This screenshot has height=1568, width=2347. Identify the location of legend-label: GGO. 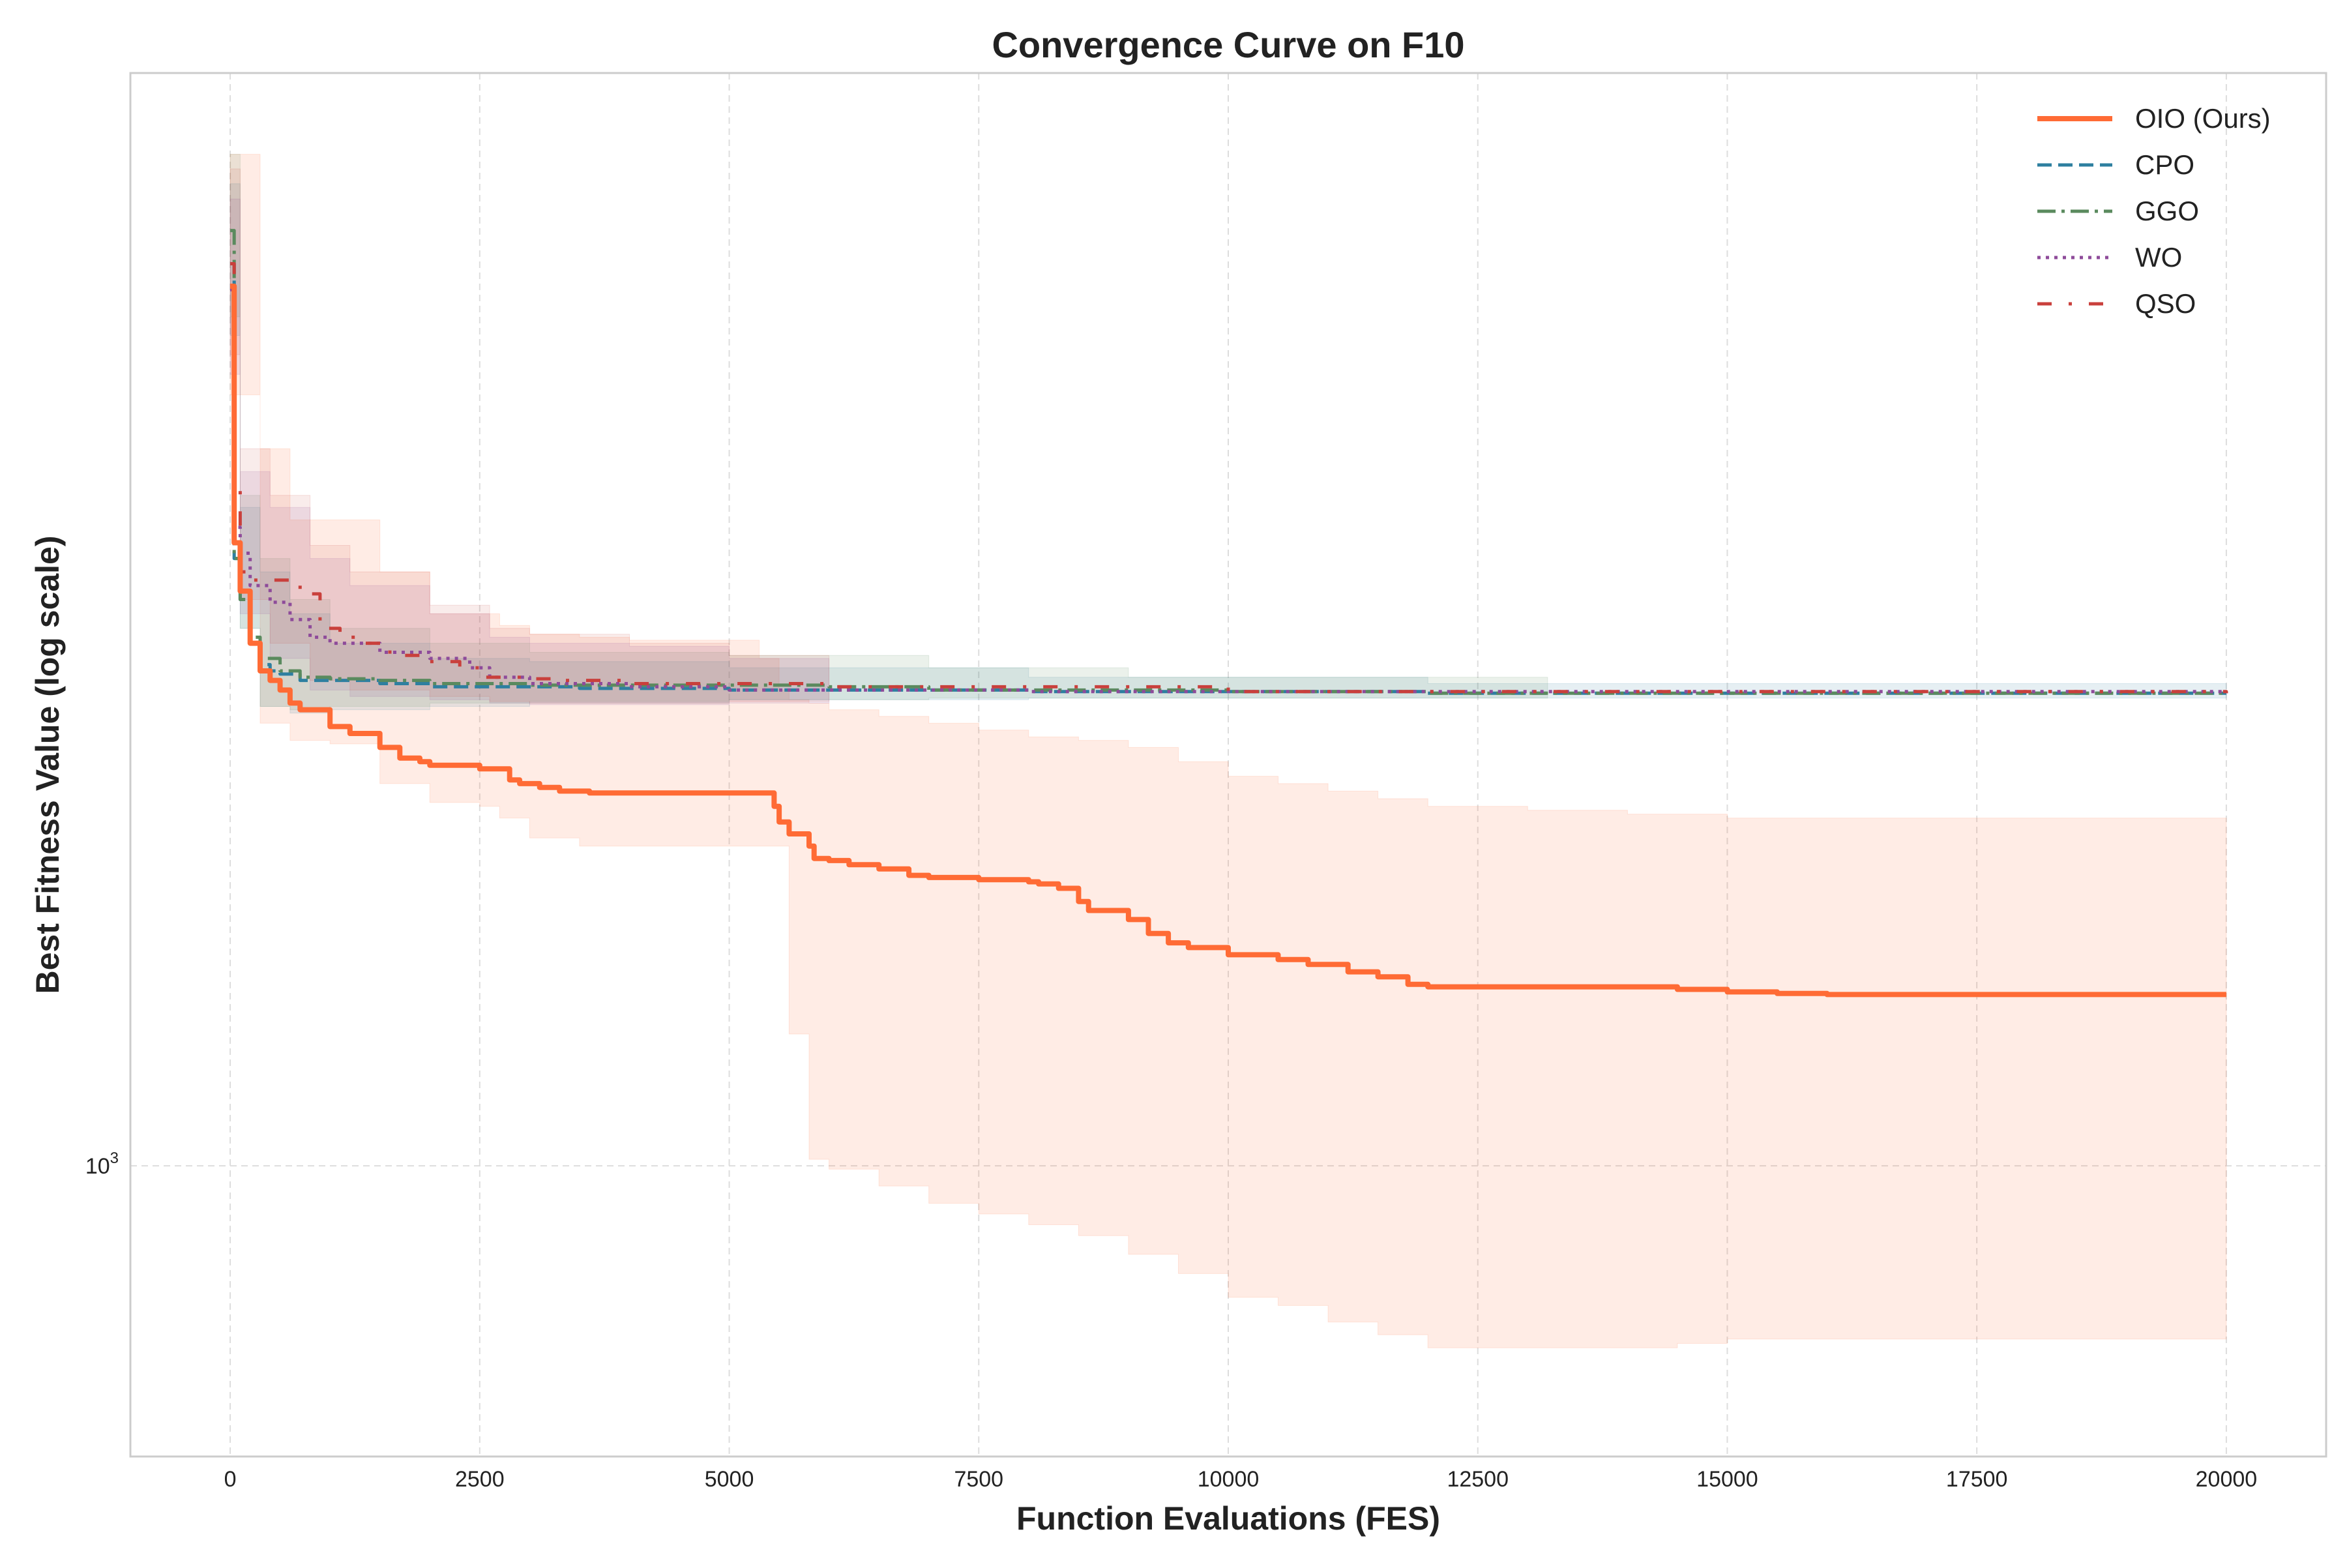
(2167, 211).